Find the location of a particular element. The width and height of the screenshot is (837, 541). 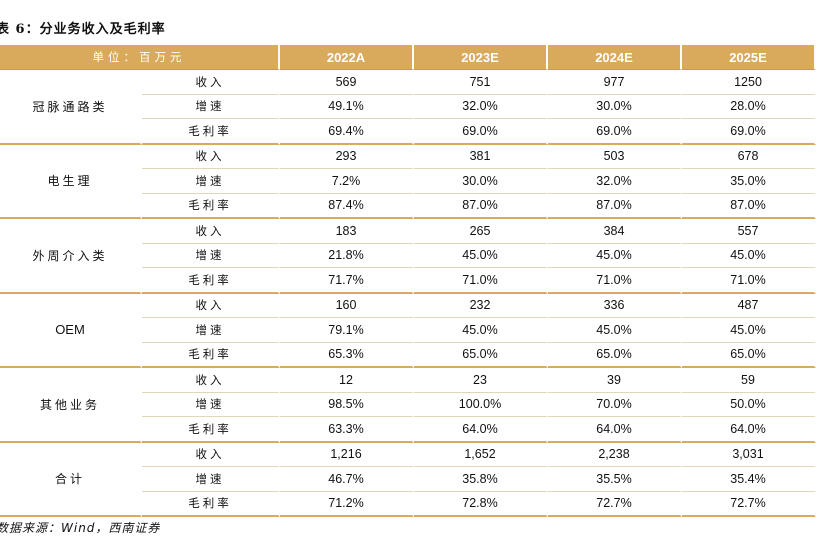

value-cell: 183 is located at coordinates (347, 231).